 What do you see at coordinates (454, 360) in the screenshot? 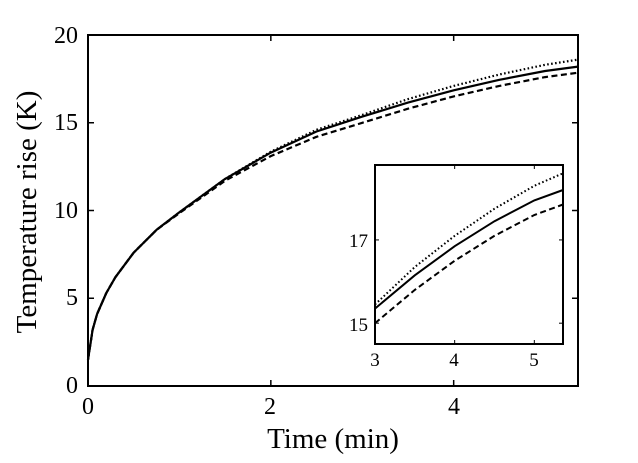
I see `inset-x-tick-label-4: 4` at bounding box center [454, 360].